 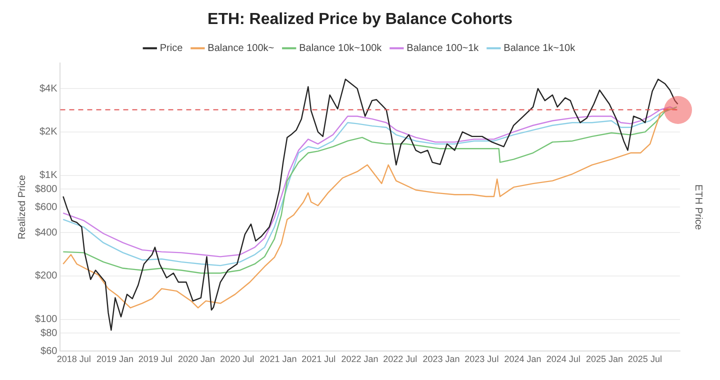 What do you see at coordinates (400, 359) in the screenshot?
I see `x-tick-label: 2022 Jul` at bounding box center [400, 359].